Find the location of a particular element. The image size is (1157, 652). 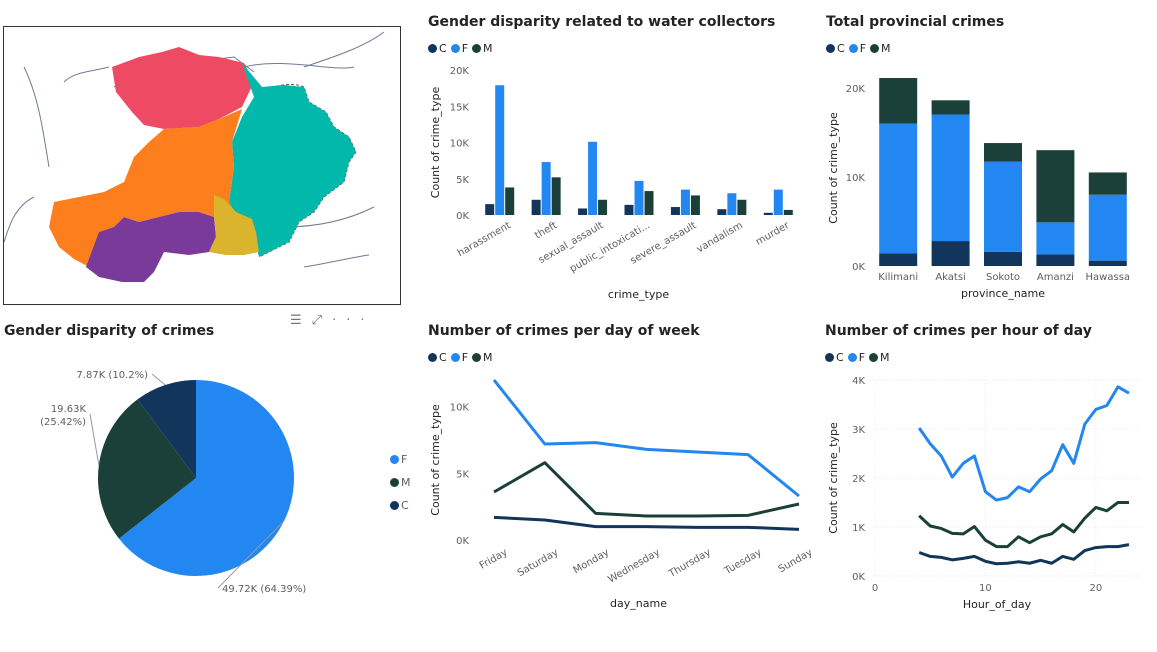

x-tick-label: vandalism is located at coordinates (720, 237).